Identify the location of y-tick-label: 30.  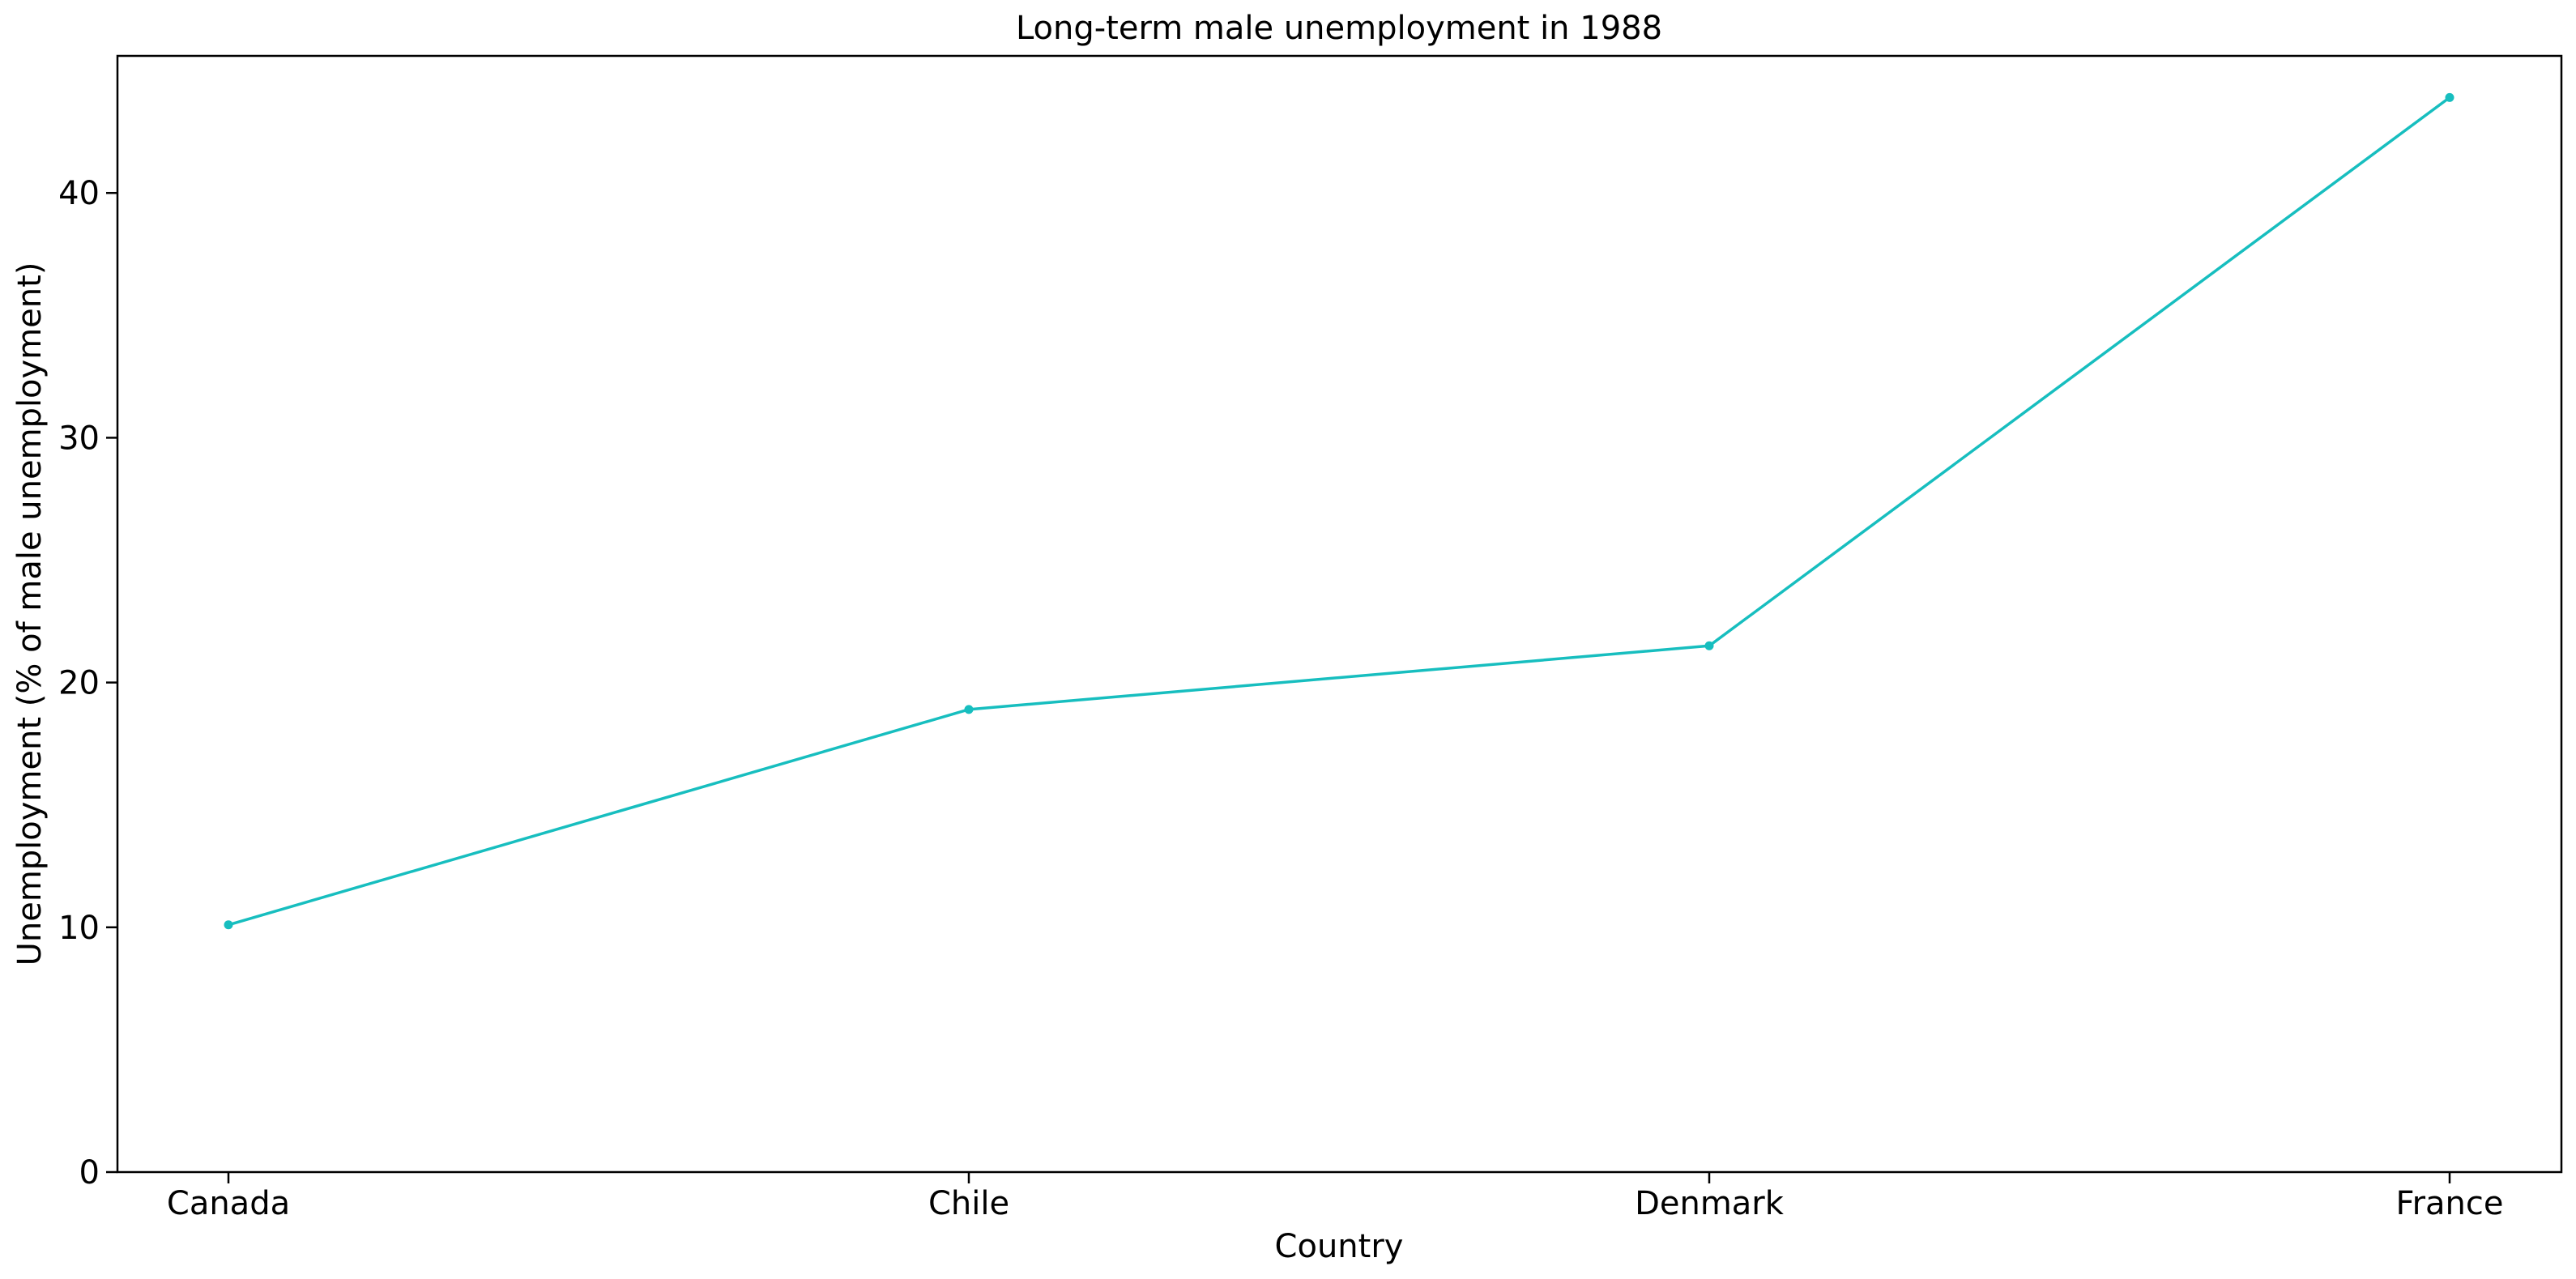
(79, 438).